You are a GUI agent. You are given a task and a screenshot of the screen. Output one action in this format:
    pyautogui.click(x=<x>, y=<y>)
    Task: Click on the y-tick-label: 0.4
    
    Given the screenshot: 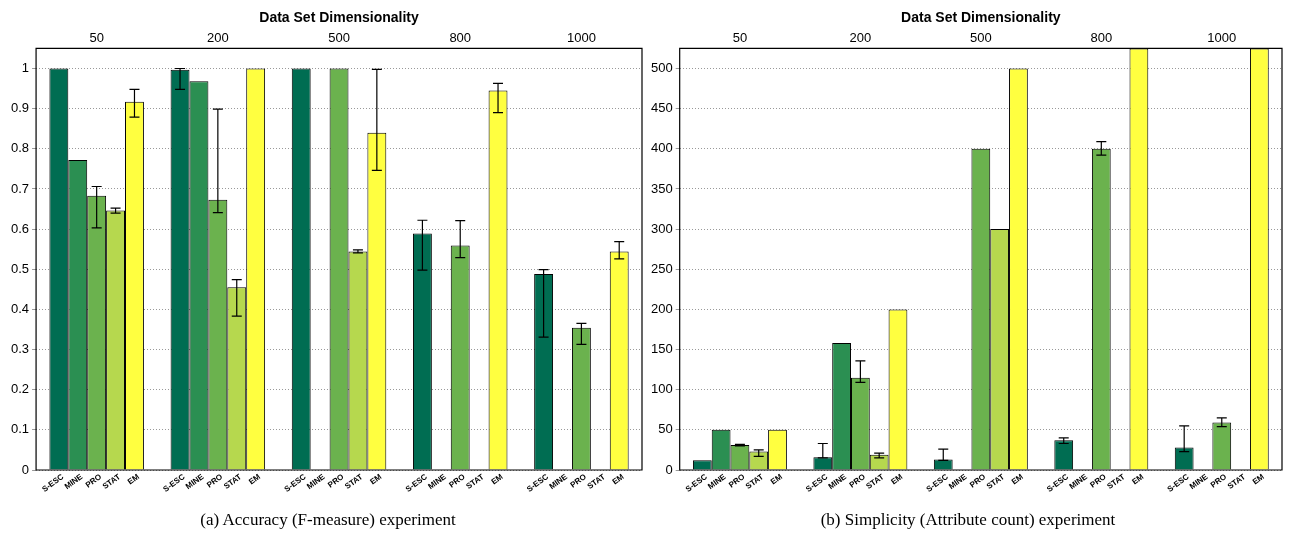 What is the action you would take?
    pyautogui.click(x=20, y=308)
    